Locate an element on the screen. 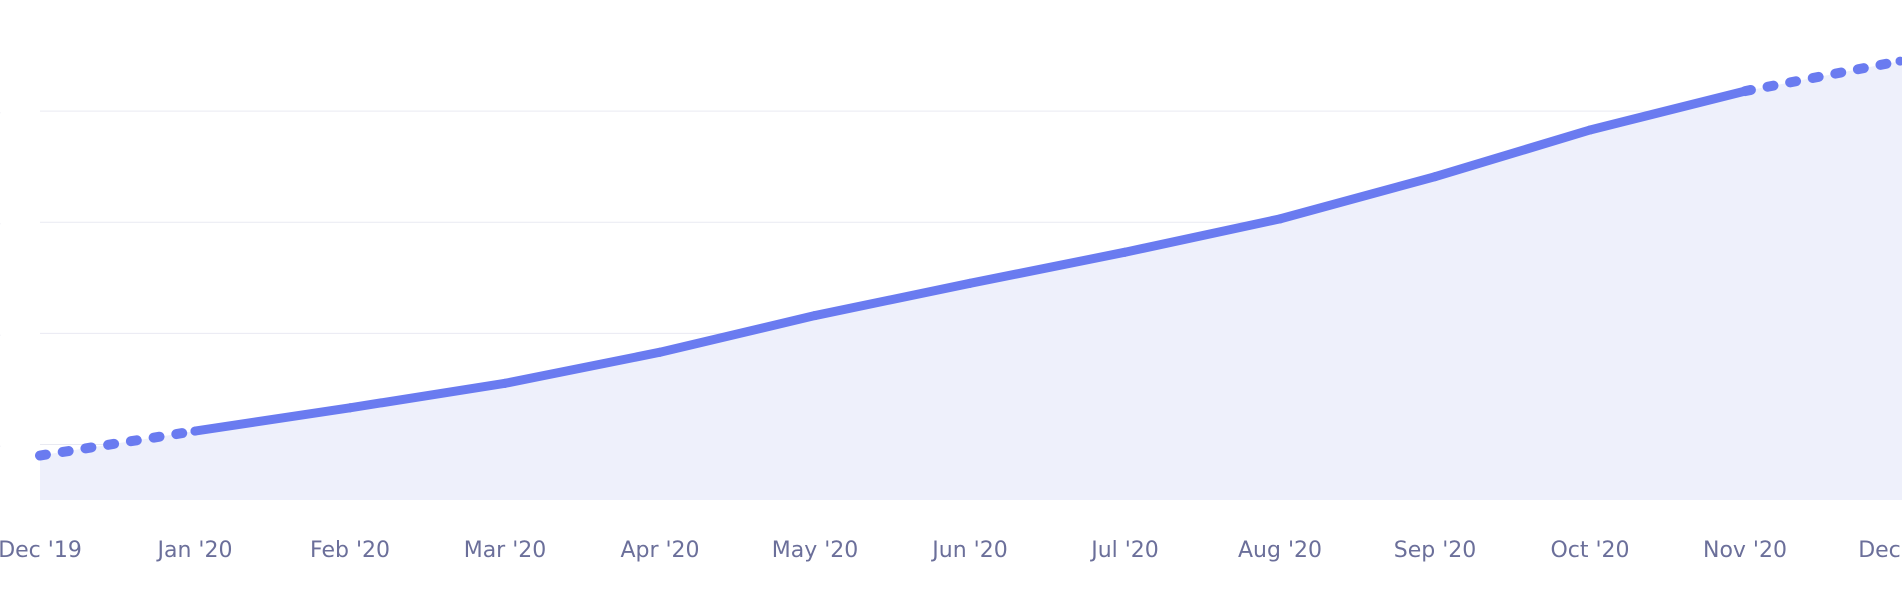 The image size is (1902, 606). x-tick-label: Jul '20 is located at coordinates (1124, 550).